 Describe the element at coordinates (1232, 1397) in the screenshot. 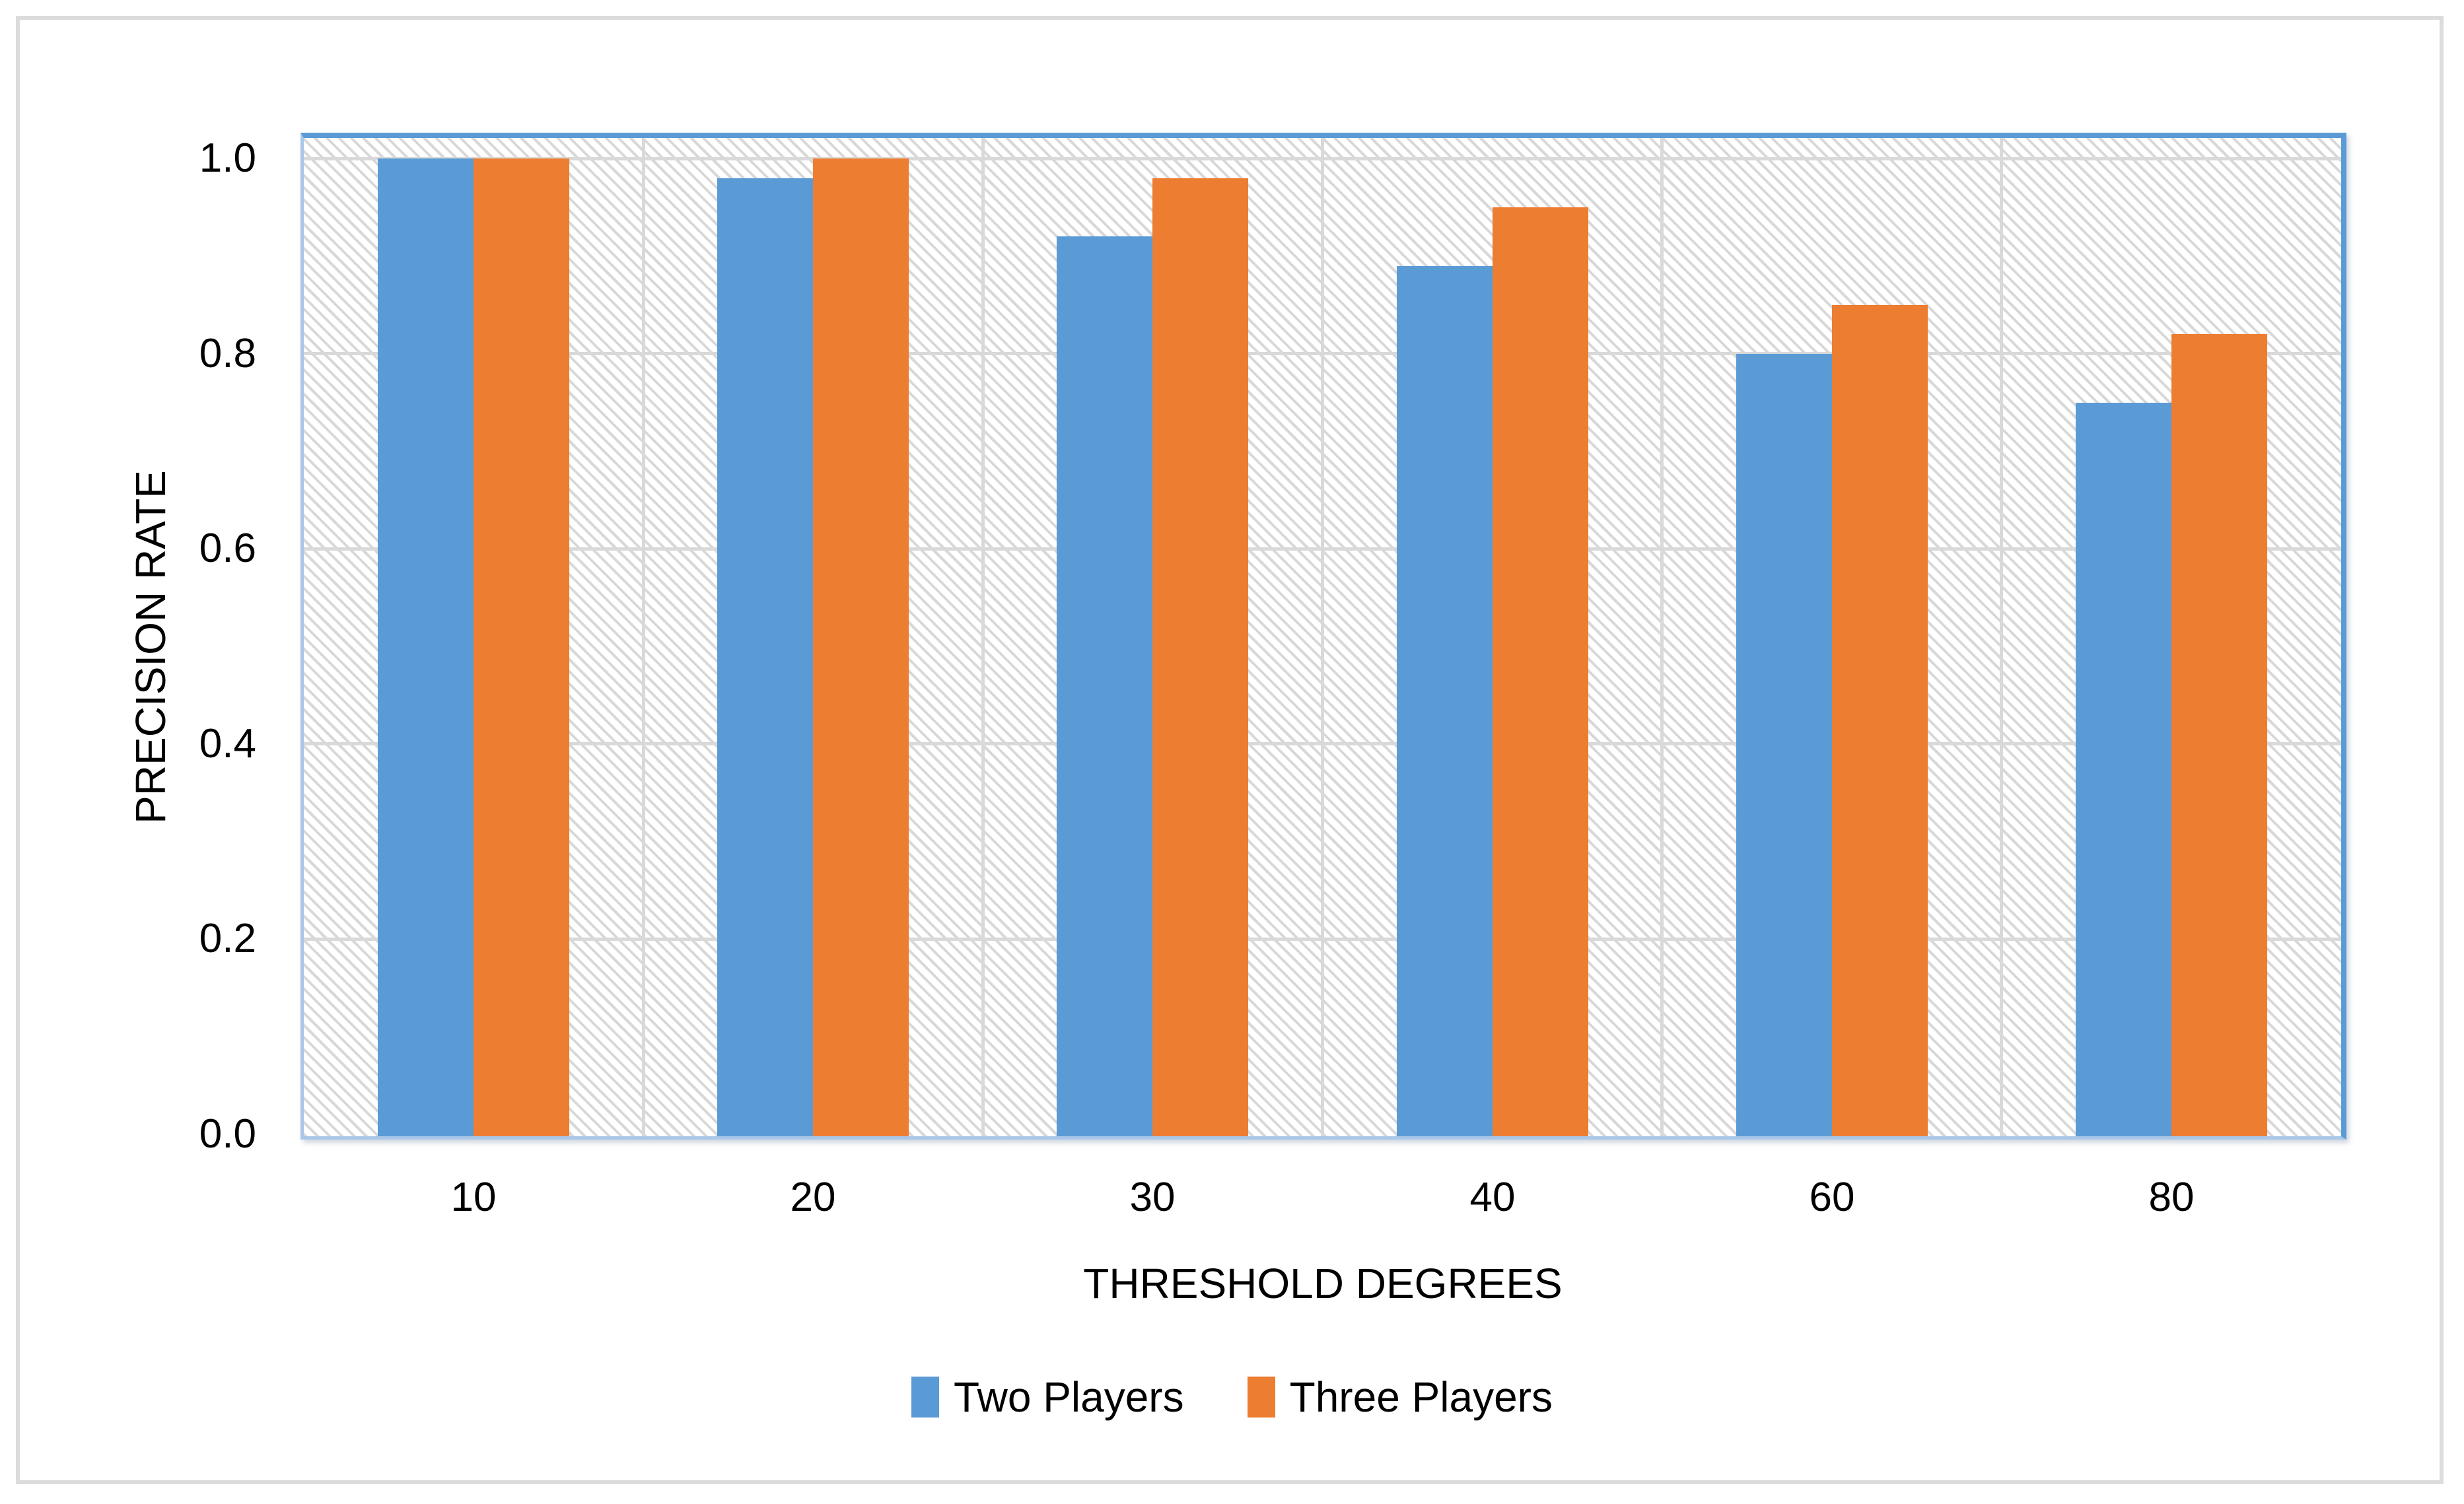

I see `legend: Two Players Three Players` at that location.